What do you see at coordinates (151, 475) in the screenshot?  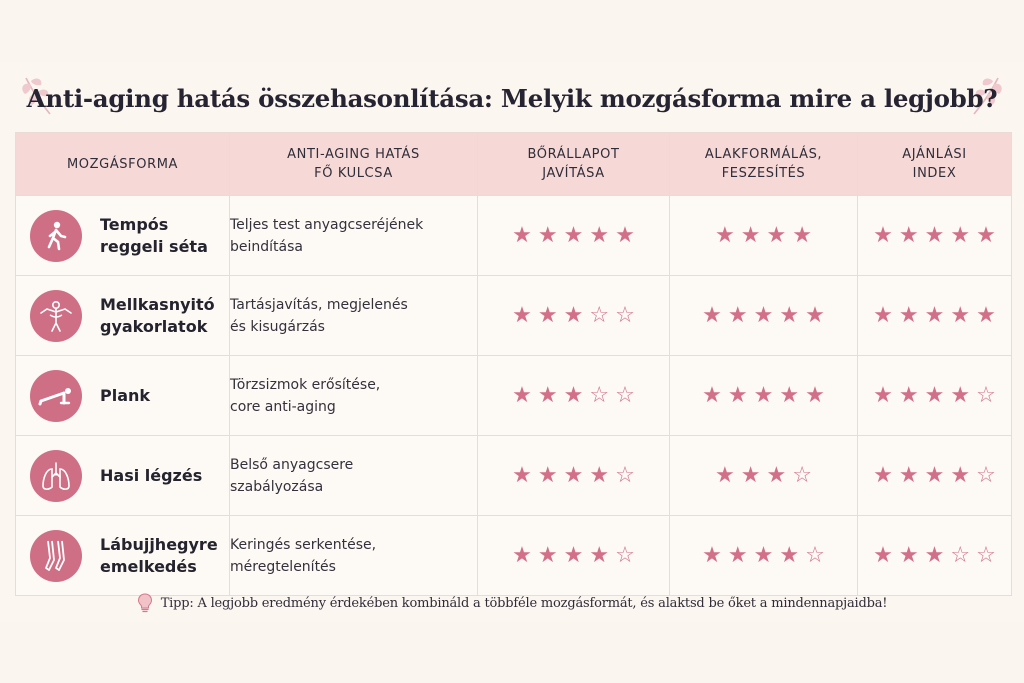 I see `exercise-name: Hasi légzés` at bounding box center [151, 475].